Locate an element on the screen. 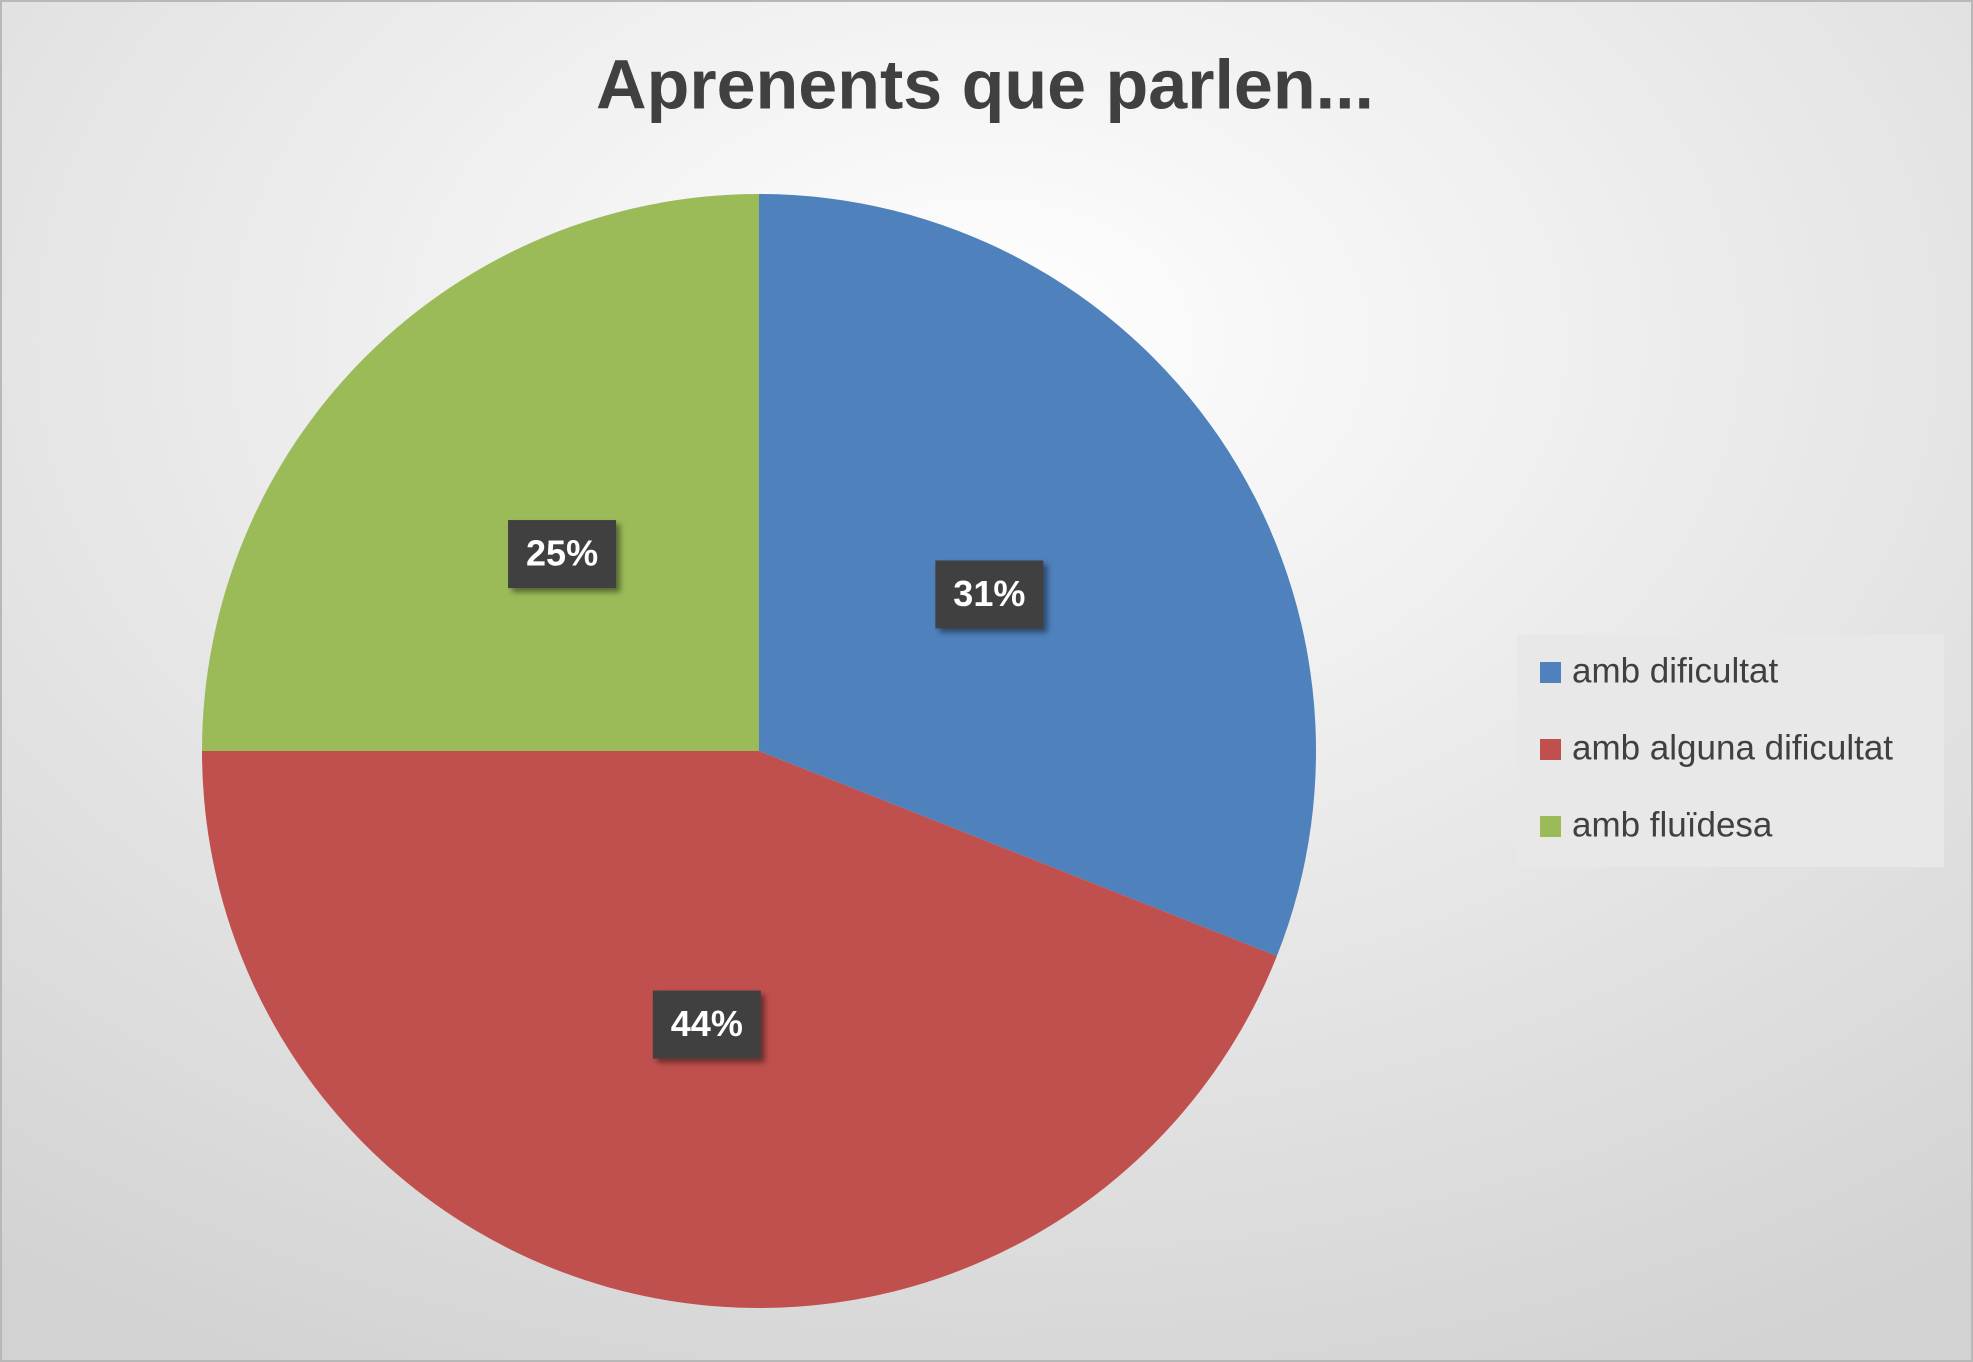 Image resolution: width=1973 pixels, height=1362 pixels. data-label: 44% is located at coordinates (707, 1023).